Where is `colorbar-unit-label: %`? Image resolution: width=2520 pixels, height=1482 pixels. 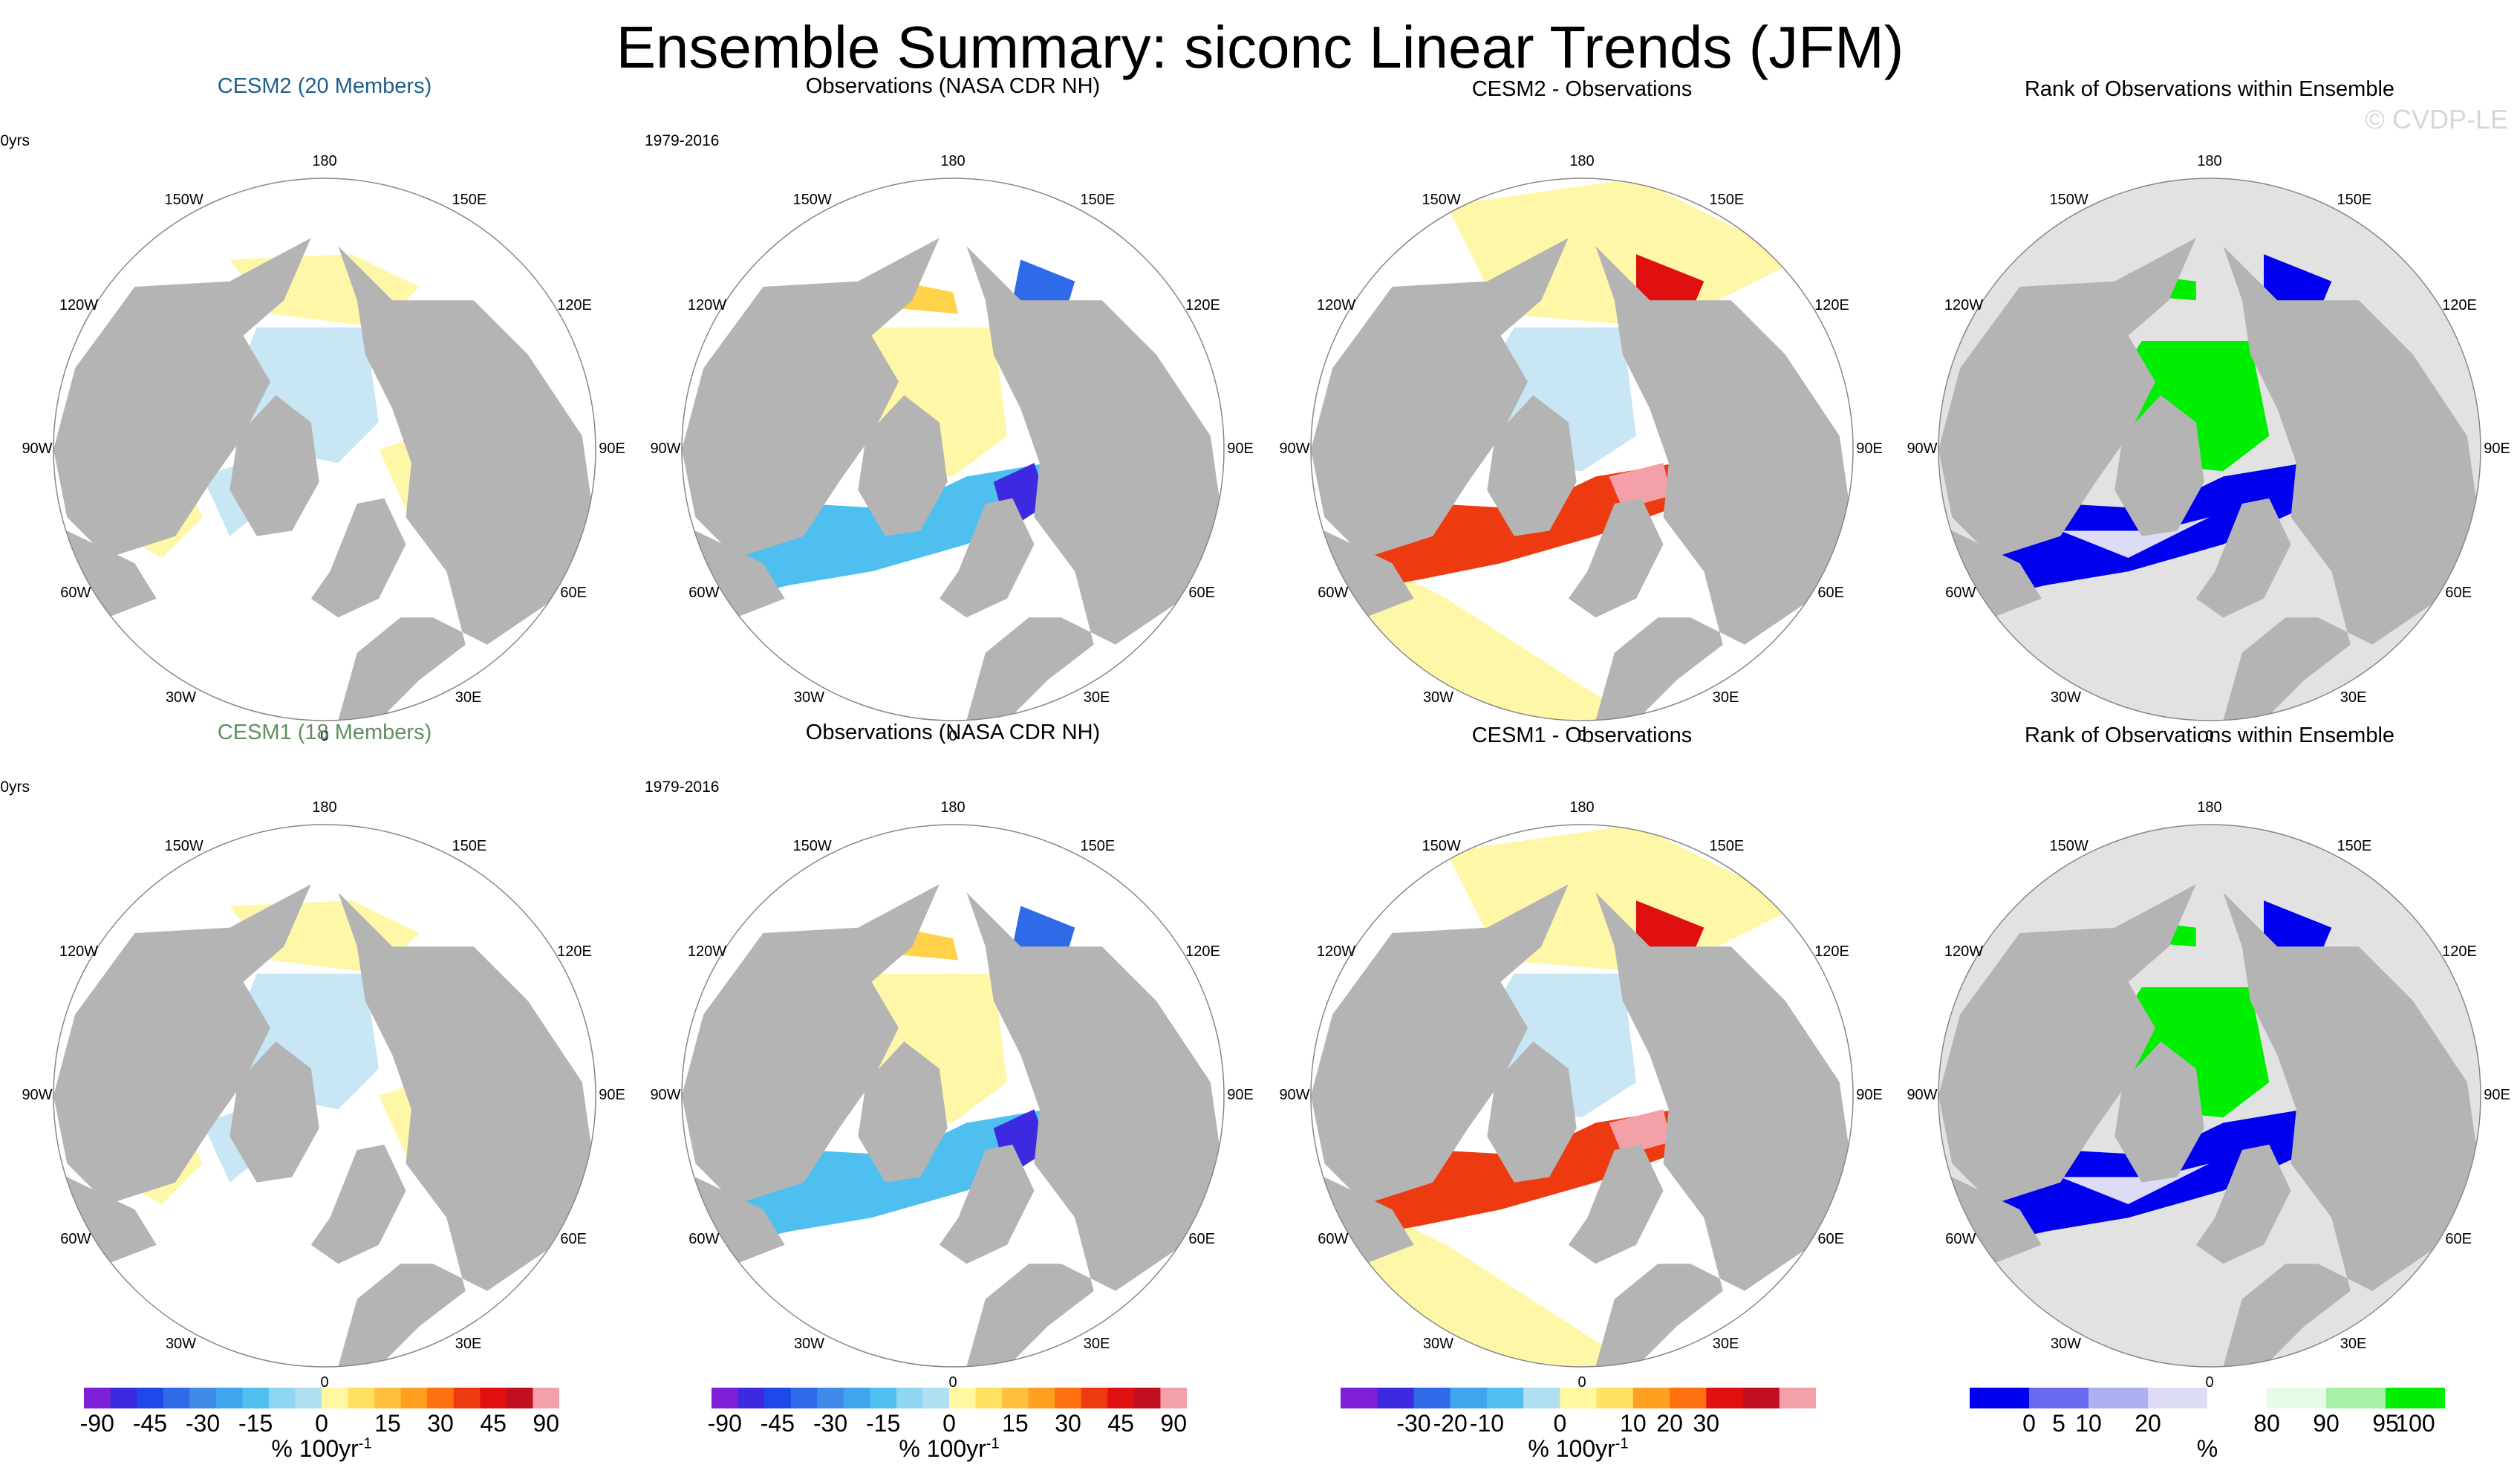 colorbar-unit-label: % is located at coordinates (2207, 1448).